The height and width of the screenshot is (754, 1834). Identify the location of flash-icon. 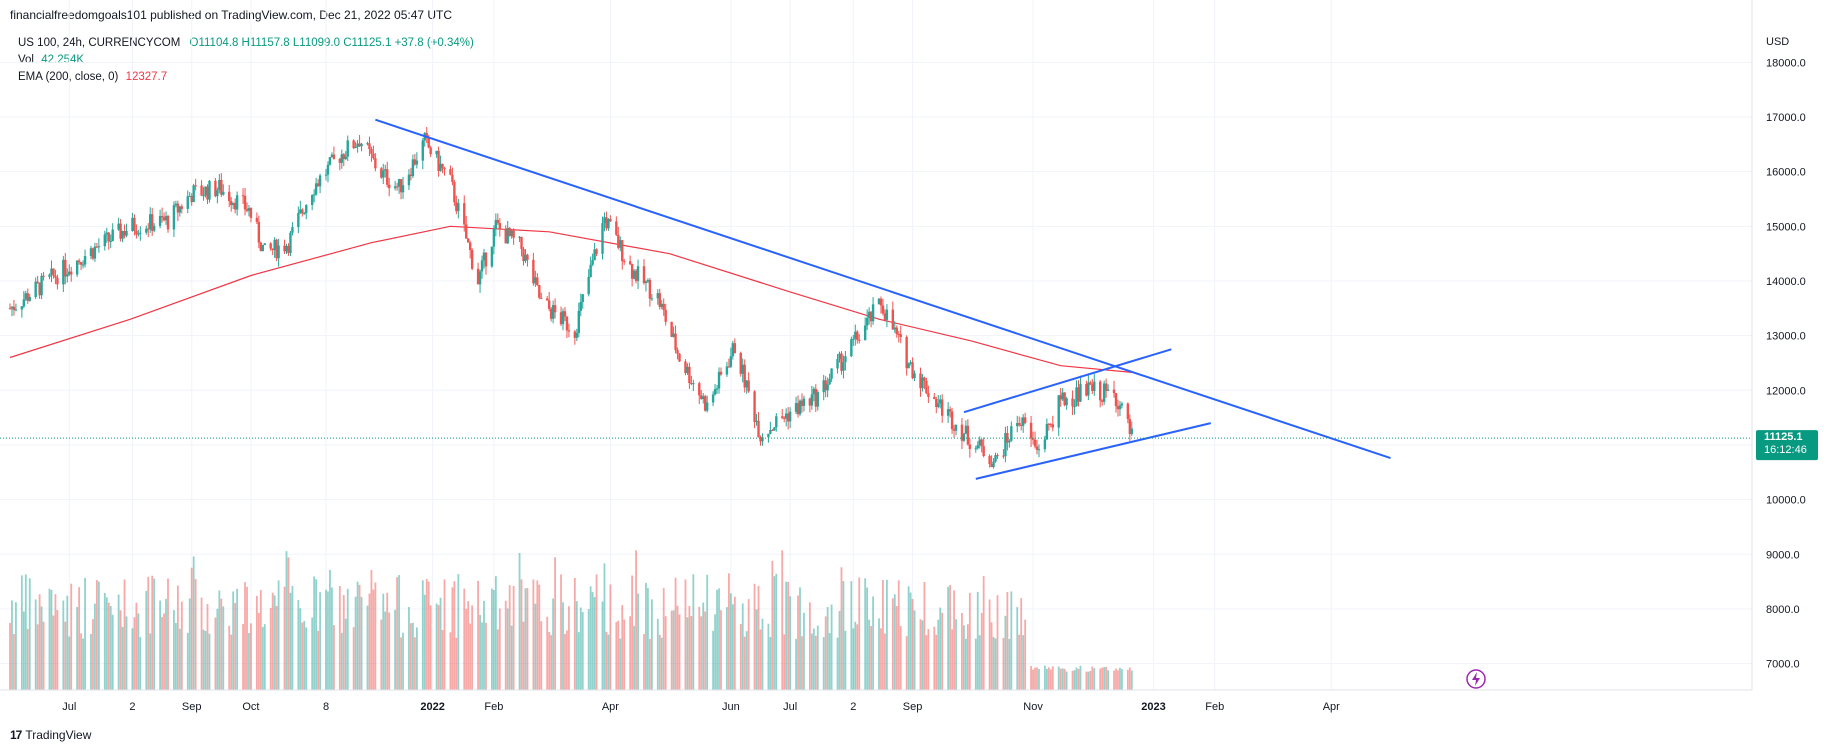
(1476, 679).